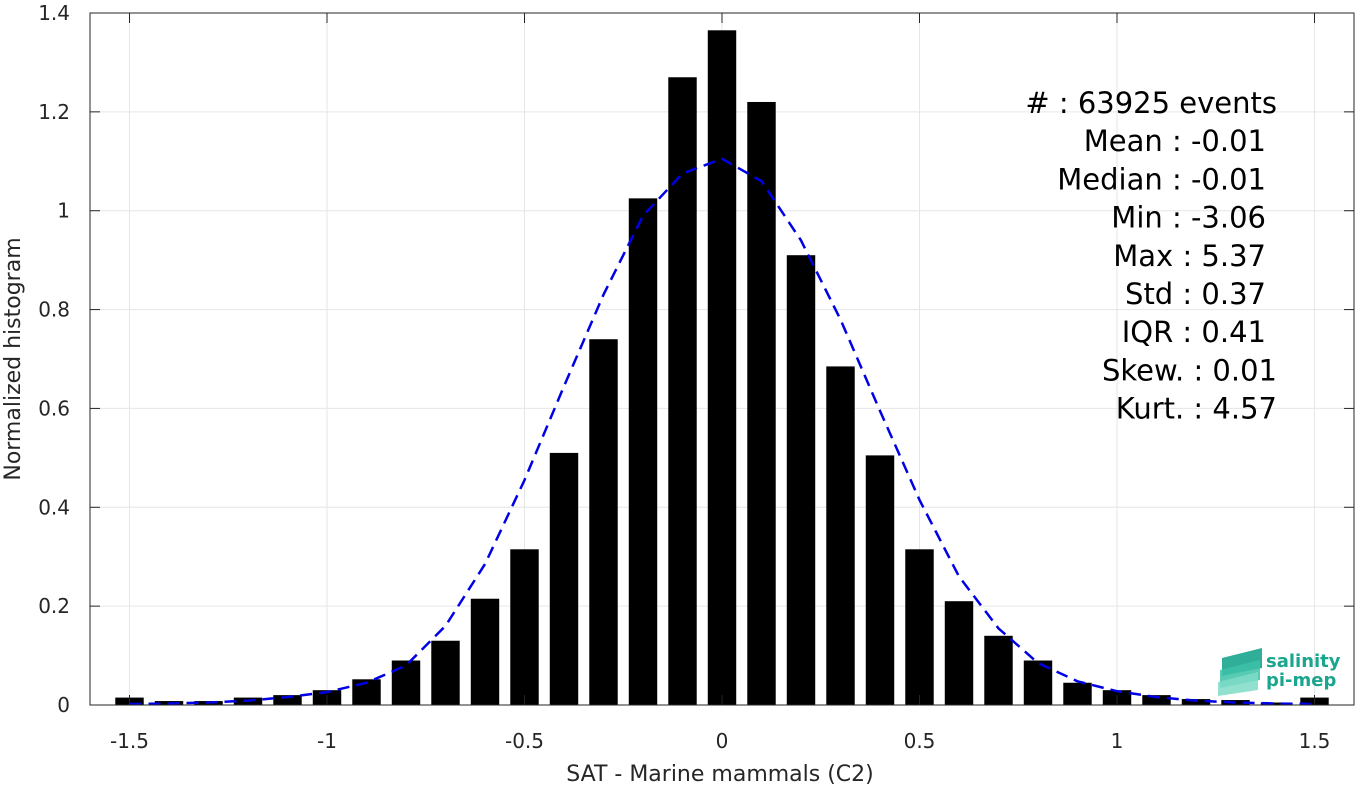 This screenshot has width=1367, height=785. I want to click on x-tick-label: 0.5, so click(920, 741).